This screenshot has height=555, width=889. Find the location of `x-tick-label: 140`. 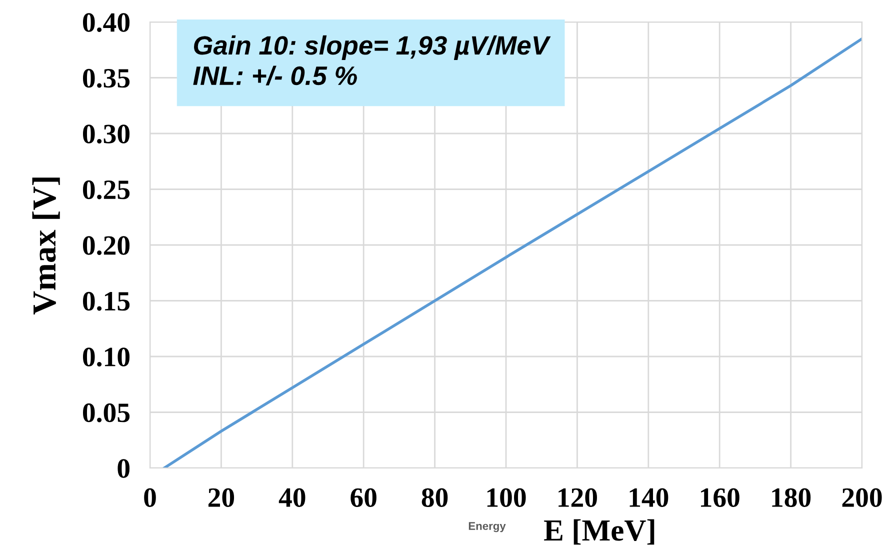

x-tick-label: 140 is located at coordinates (649, 497).